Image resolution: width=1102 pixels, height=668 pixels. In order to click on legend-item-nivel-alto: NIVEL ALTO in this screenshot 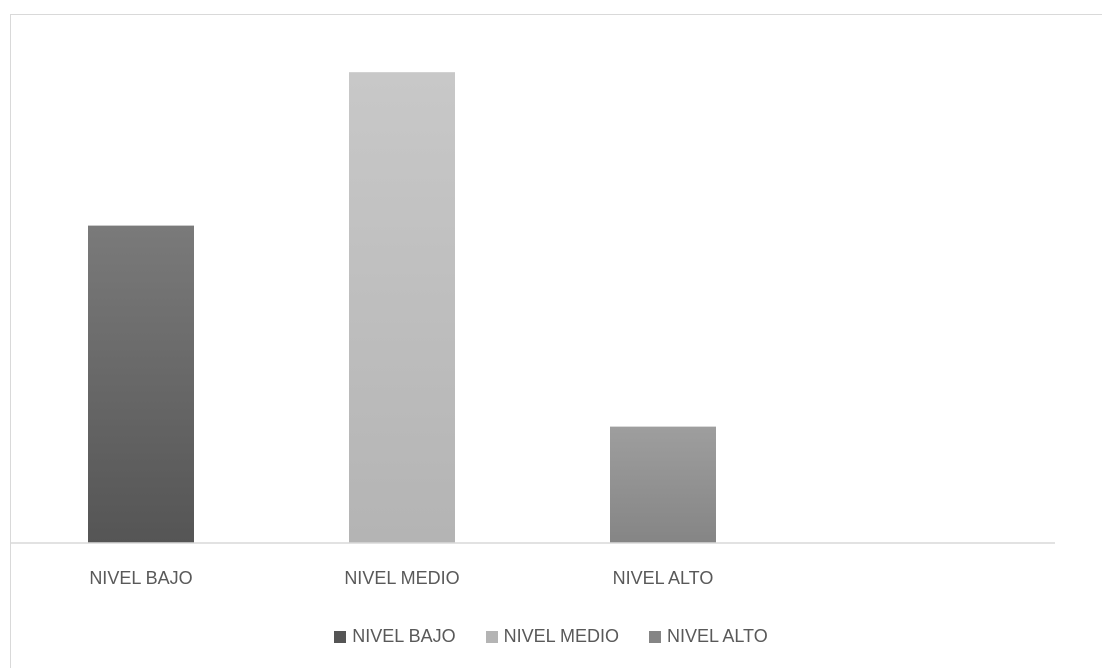, I will do `click(708, 636)`.